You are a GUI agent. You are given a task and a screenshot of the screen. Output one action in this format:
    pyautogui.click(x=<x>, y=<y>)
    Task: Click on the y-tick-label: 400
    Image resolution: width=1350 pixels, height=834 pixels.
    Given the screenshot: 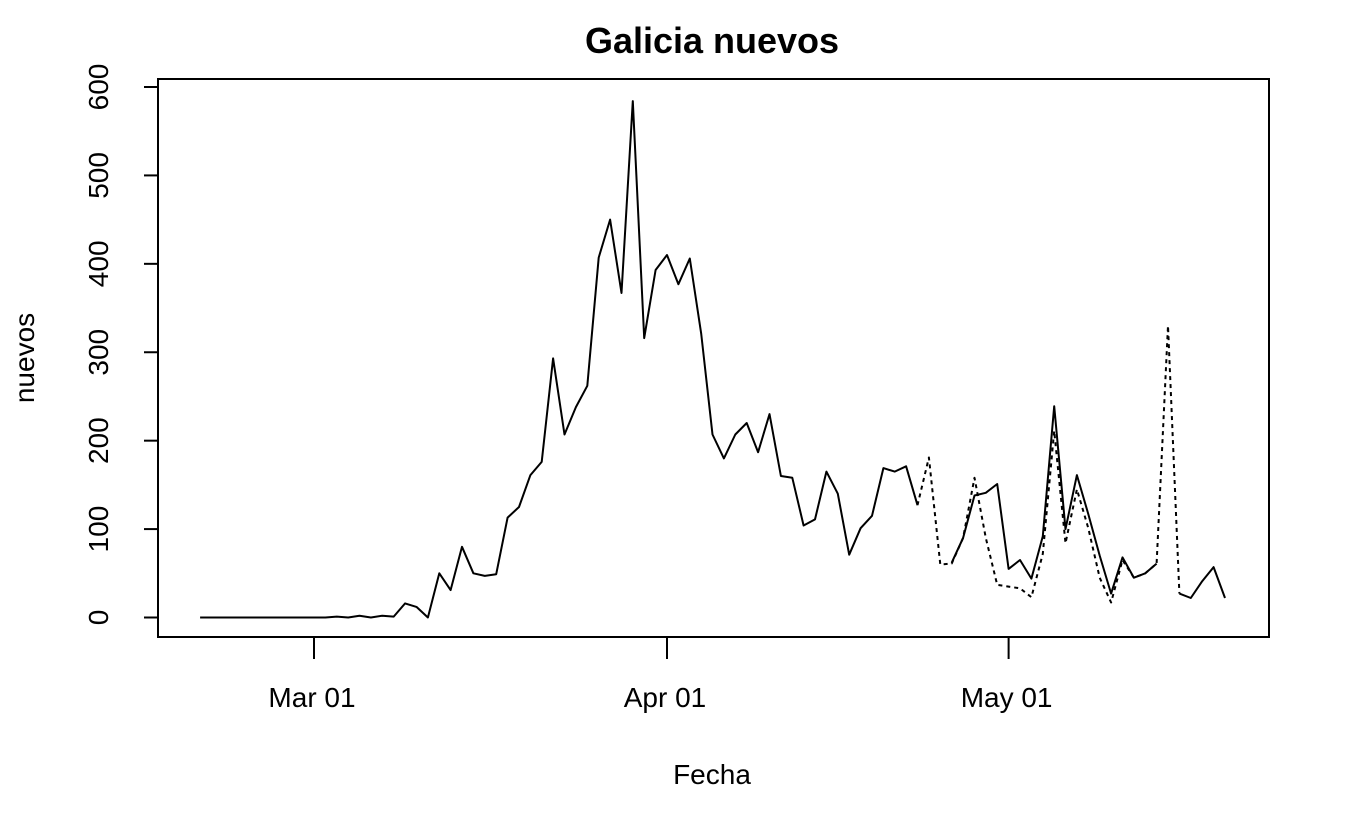 What is the action you would take?
    pyautogui.click(x=98, y=263)
    